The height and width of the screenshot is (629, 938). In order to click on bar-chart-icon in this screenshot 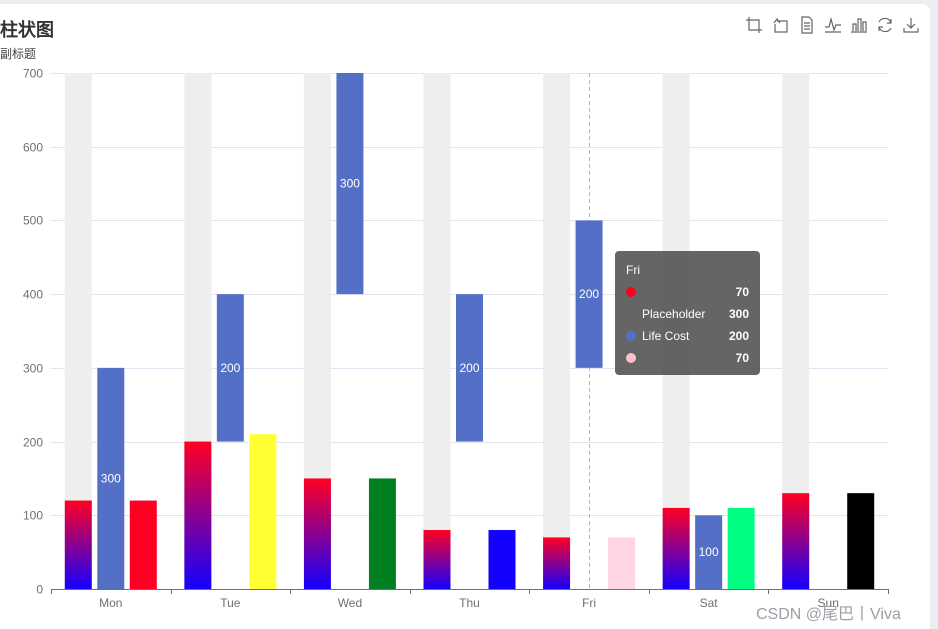, I will do `click(859, 25)`.